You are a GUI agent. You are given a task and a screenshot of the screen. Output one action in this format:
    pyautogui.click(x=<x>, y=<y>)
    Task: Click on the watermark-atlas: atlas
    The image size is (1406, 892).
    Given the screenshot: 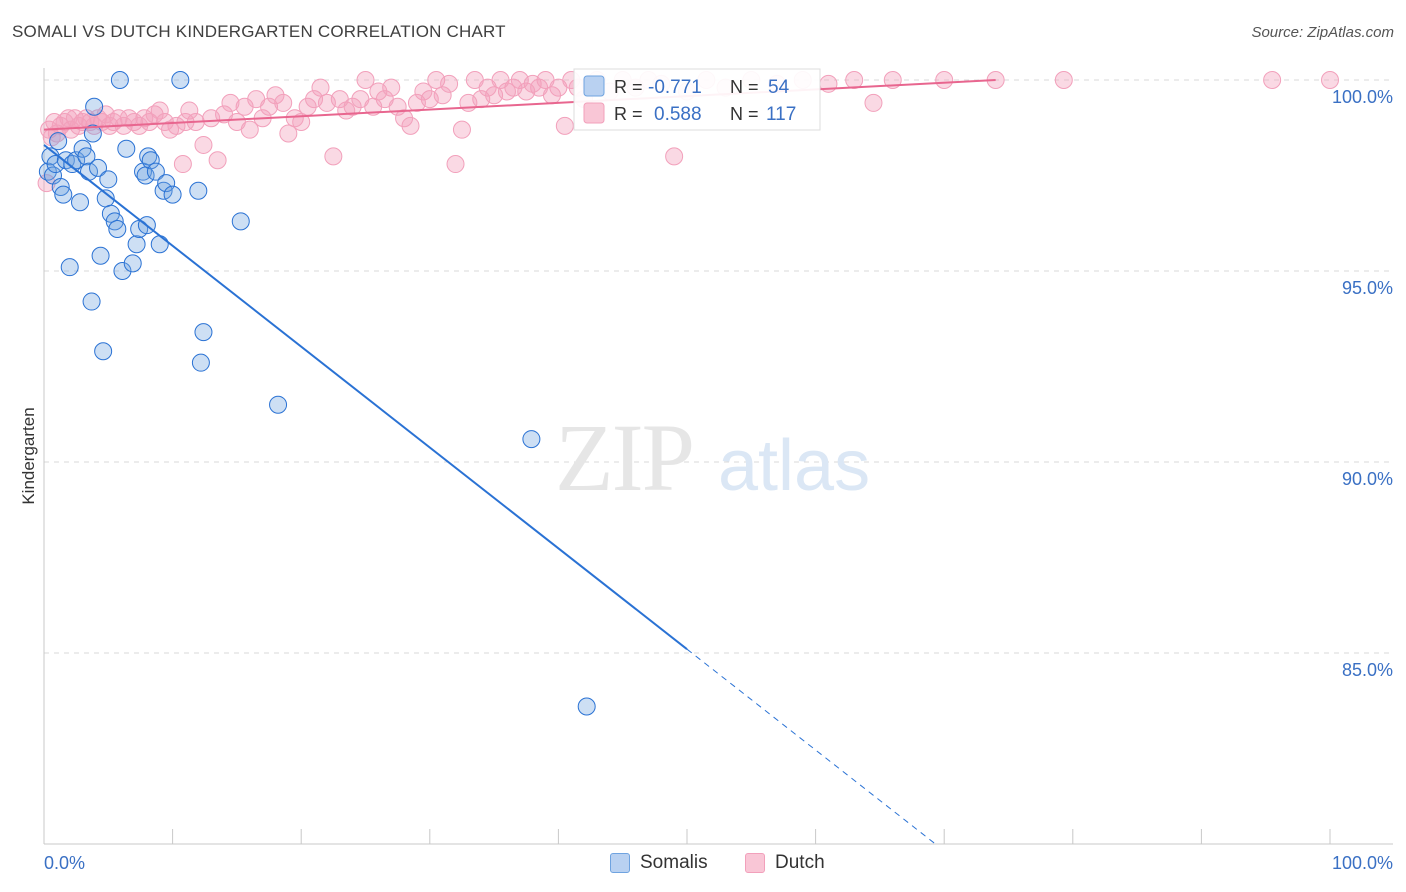 What is the action you would take?
    pyautogui.click(x=794, y=466)
    